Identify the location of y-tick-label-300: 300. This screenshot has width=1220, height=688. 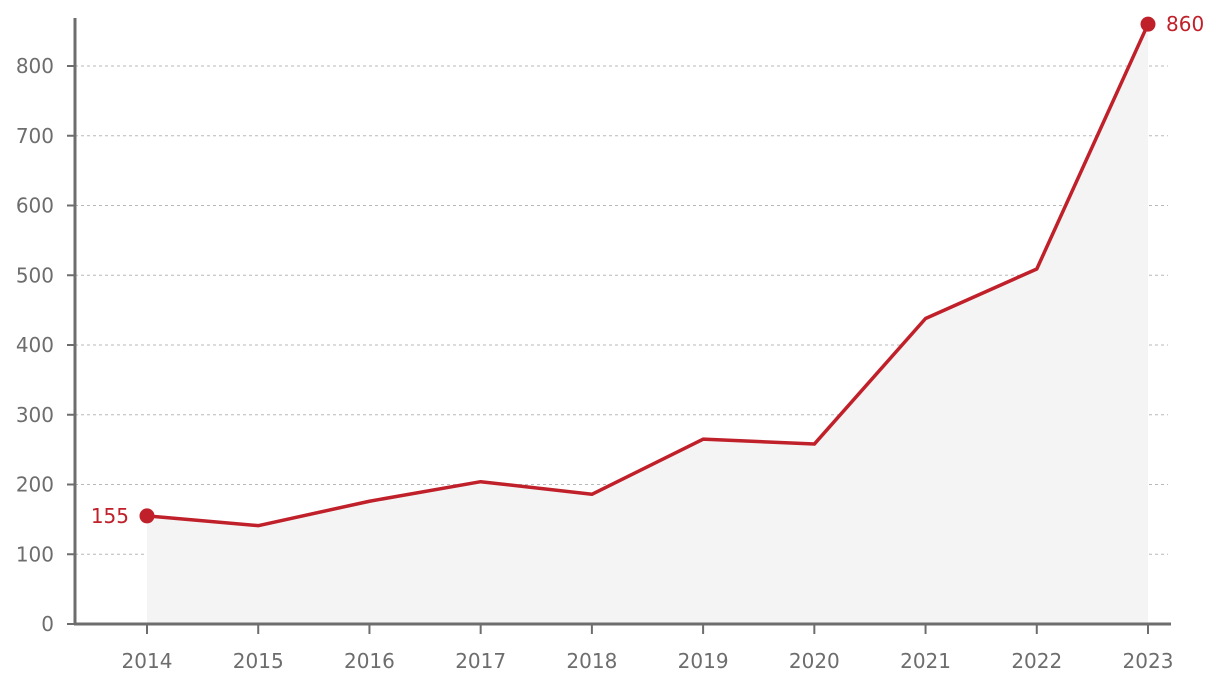
(35, 415).